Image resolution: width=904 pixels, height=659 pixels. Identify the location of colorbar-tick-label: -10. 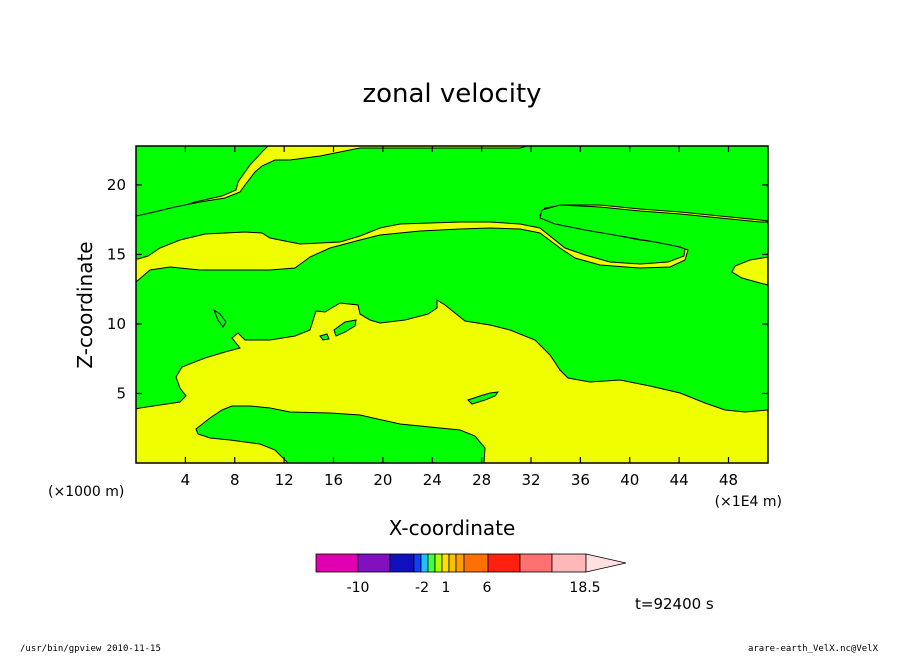
(358, 588).